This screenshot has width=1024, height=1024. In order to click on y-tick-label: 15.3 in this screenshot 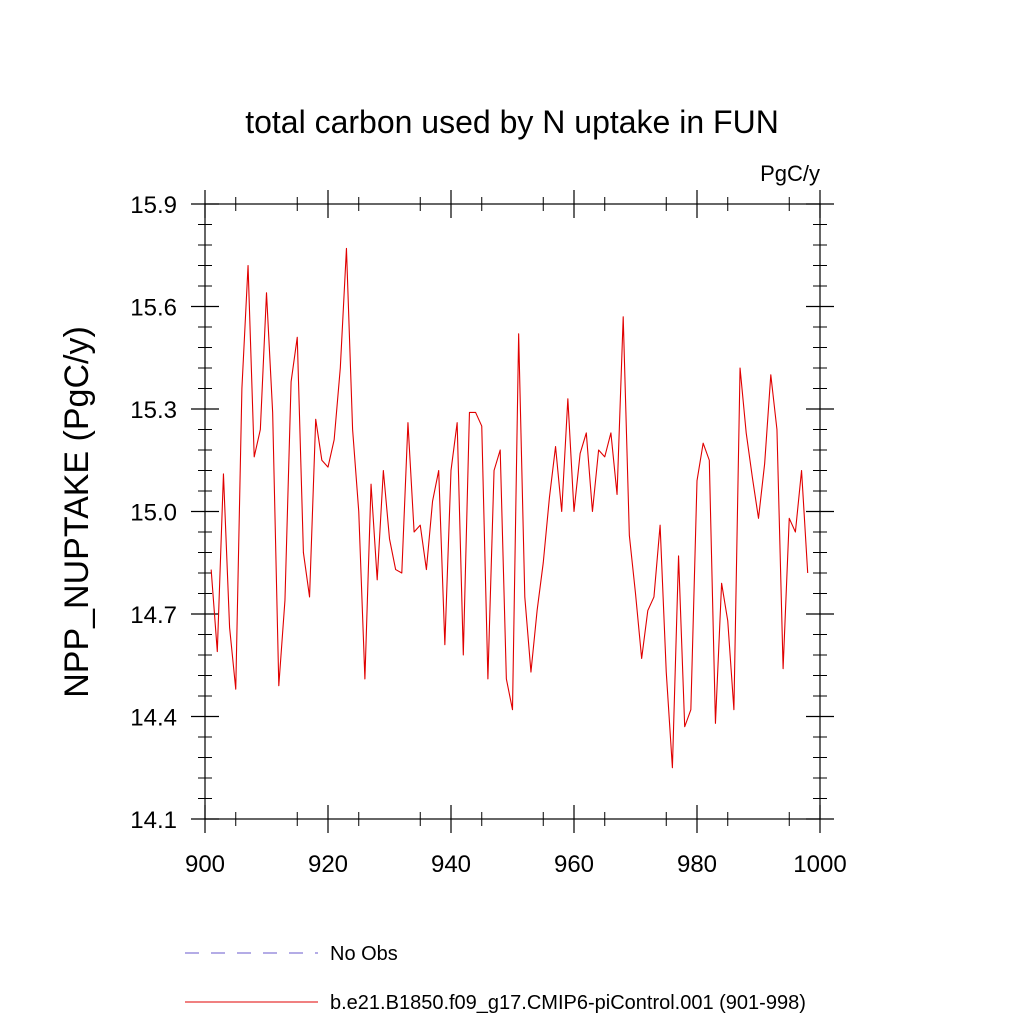, I will do `click(153, 410)`.